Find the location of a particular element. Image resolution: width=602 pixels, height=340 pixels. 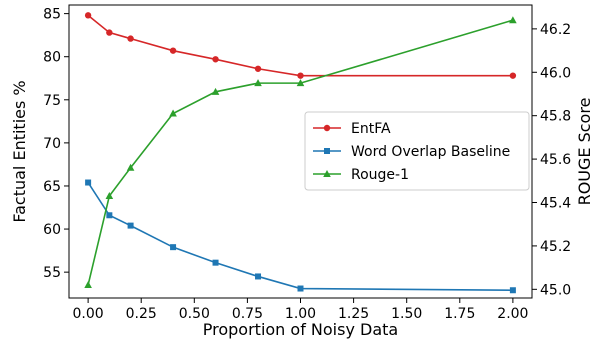

y-left-tick-label: 60 is located at coordinates (52, 230).